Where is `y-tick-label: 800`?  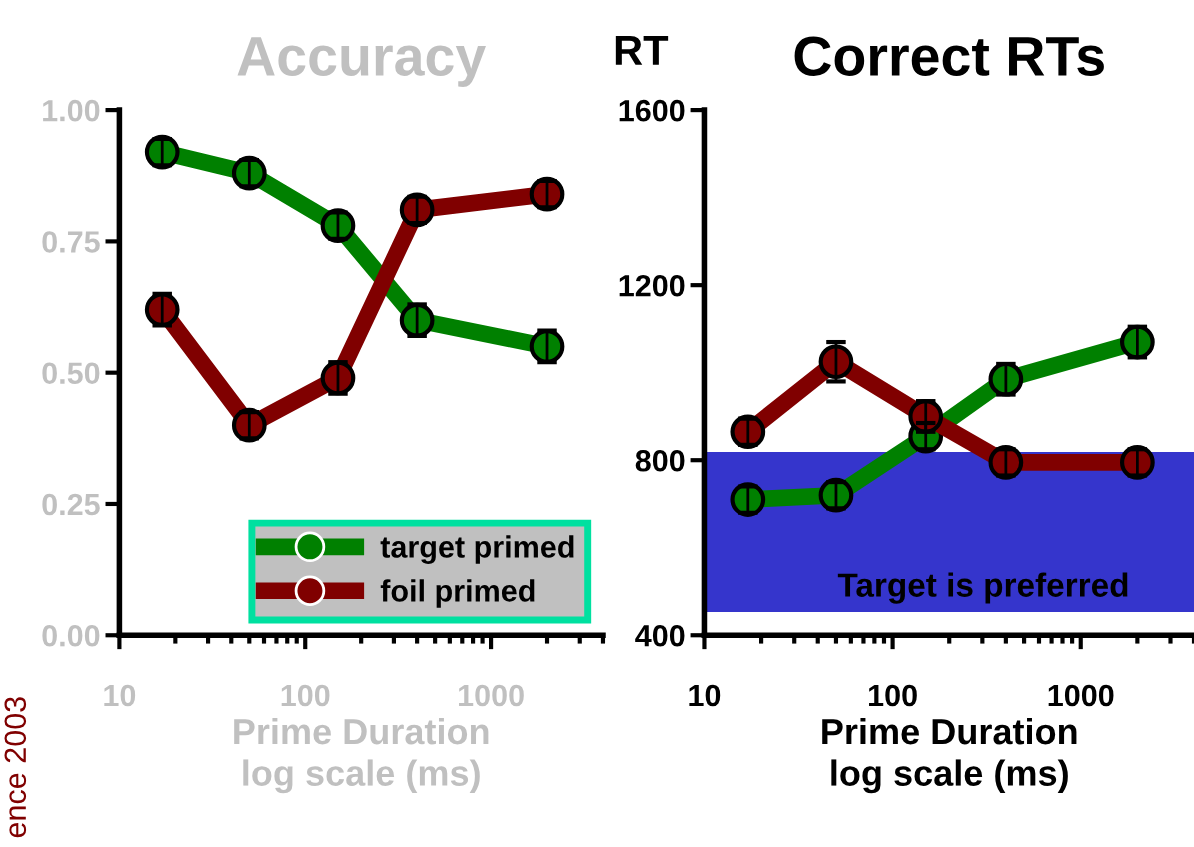 y-tick-label: 800 is located at coordinates (660, 460).